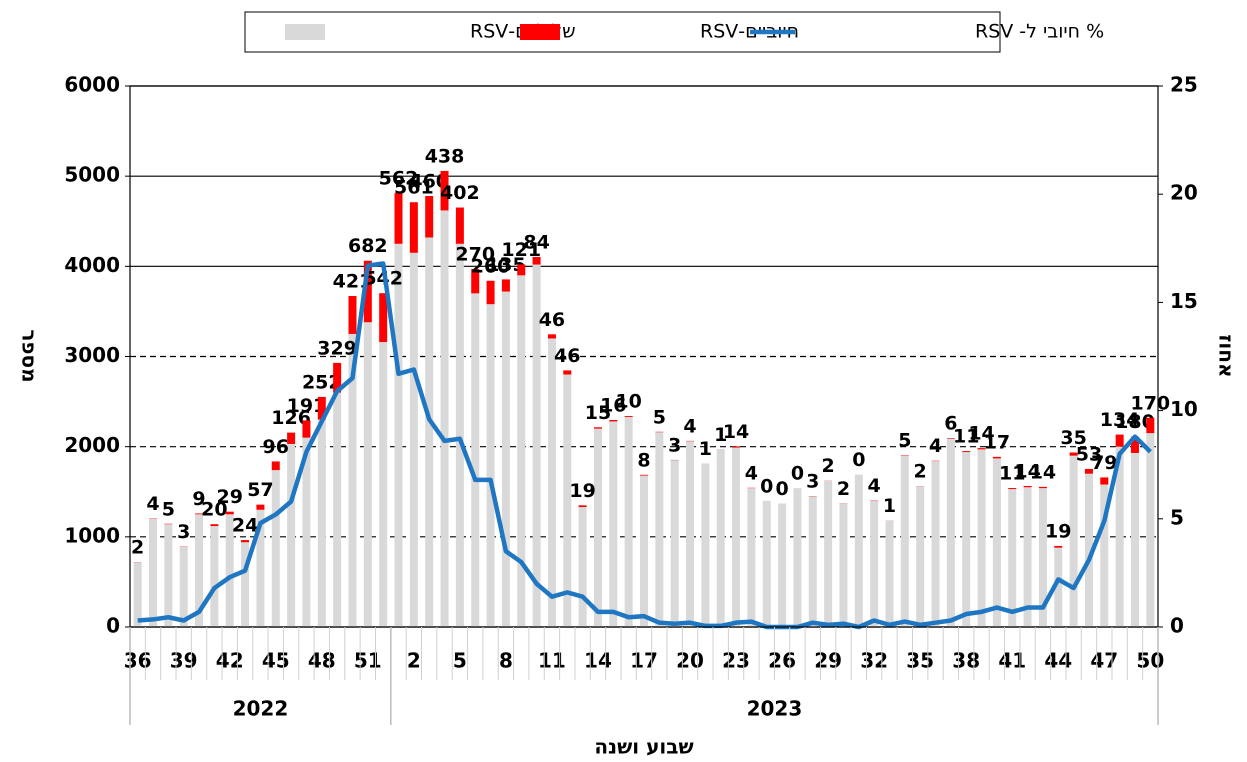 The width and height of the screenshot is (1247, 762). I want to click on legend-swatch, so click(305, 32).